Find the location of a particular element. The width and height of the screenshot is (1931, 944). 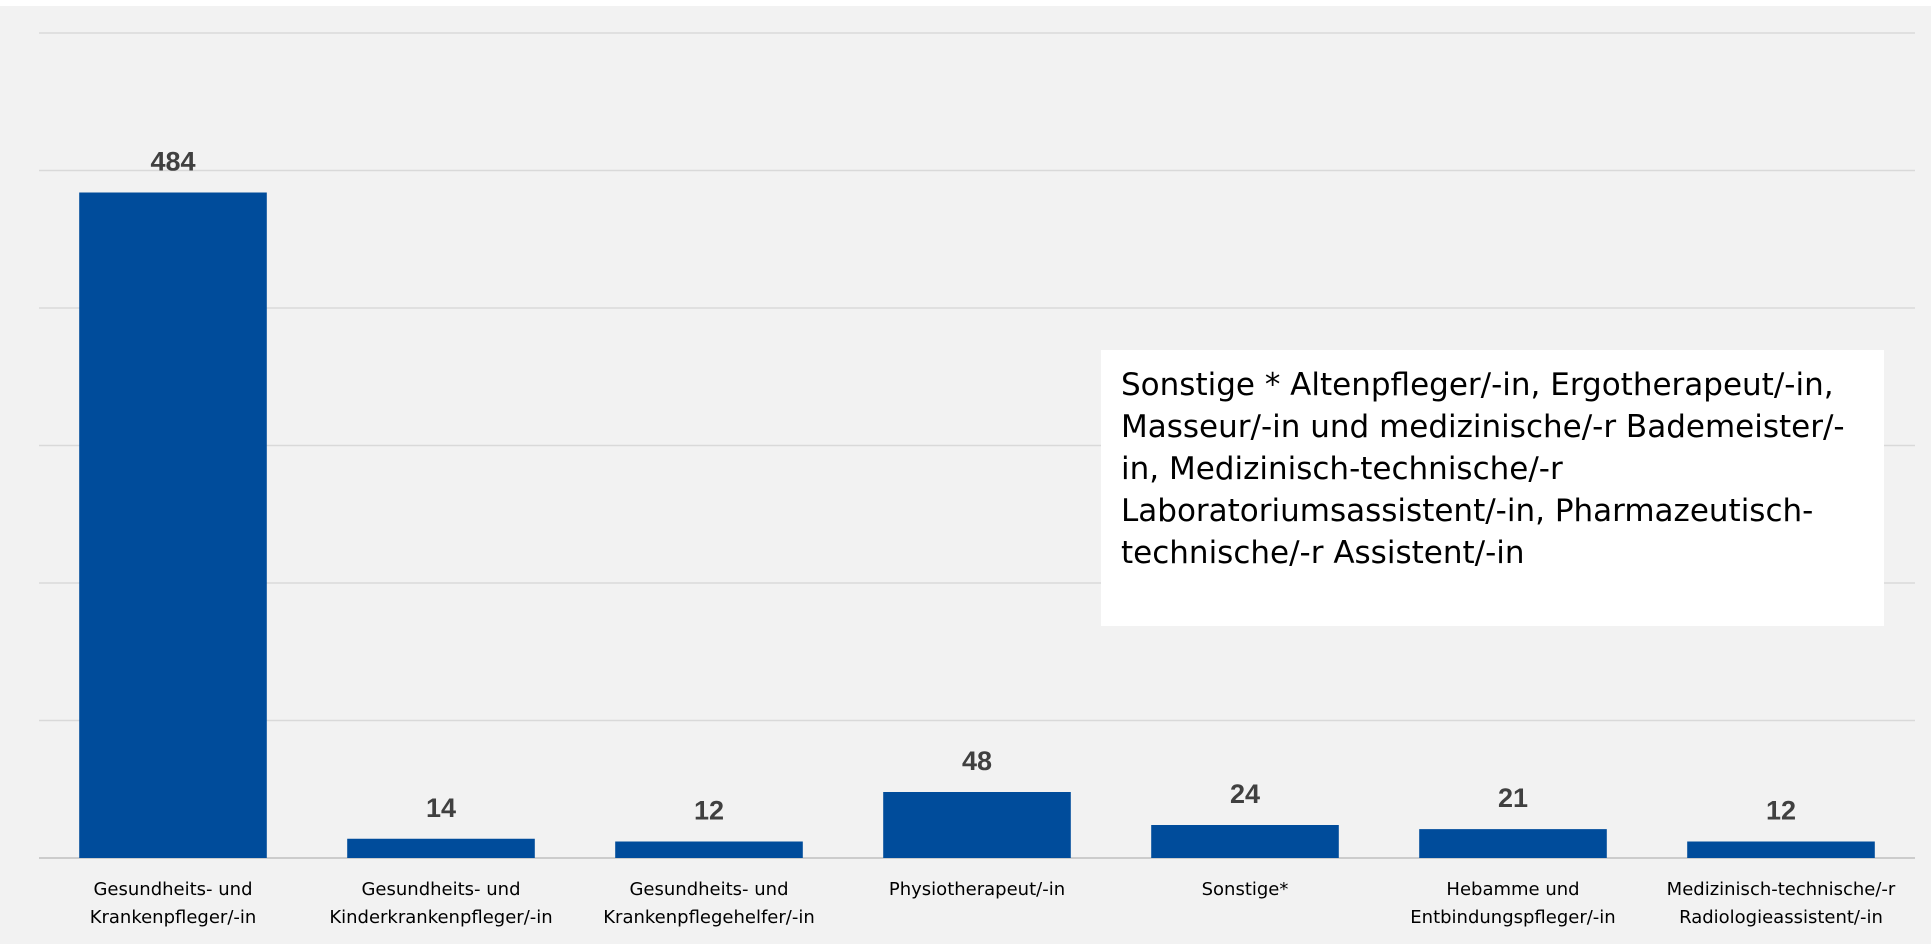

data-label: 24 is located at coordinates (1245, 794).